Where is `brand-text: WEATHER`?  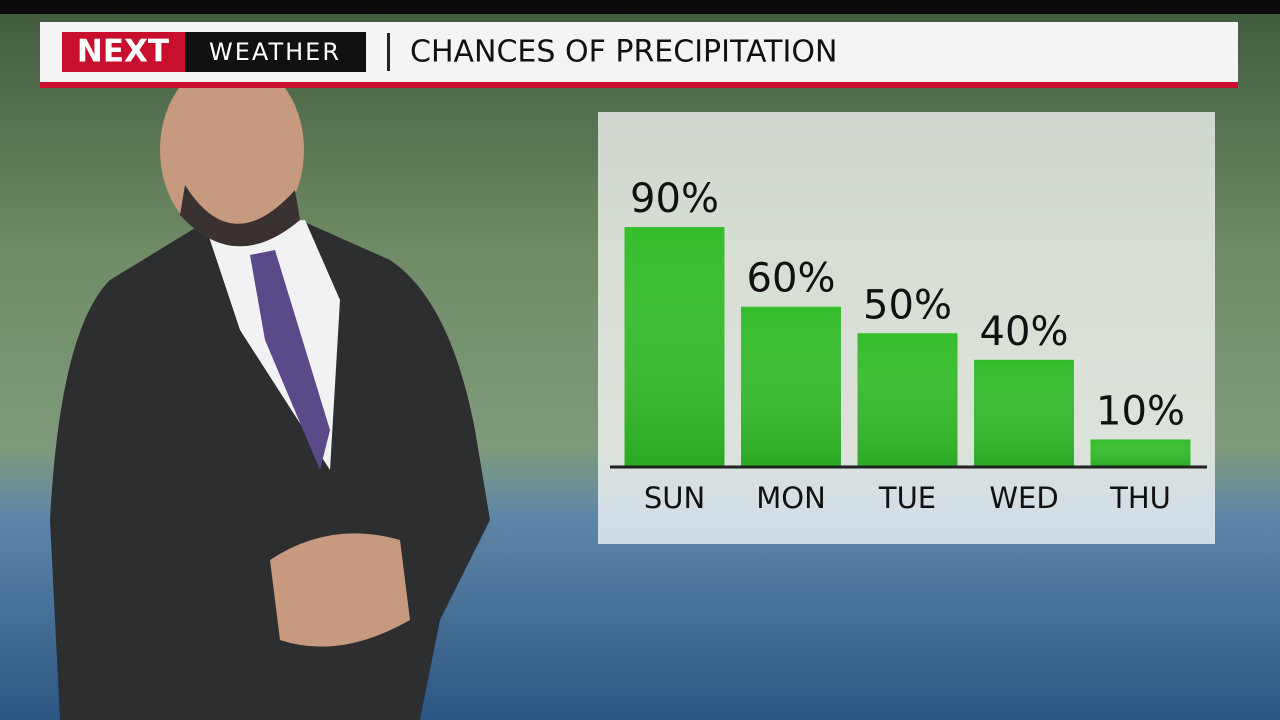
brand-text: WEATHER is located at coordinates (275, 52).